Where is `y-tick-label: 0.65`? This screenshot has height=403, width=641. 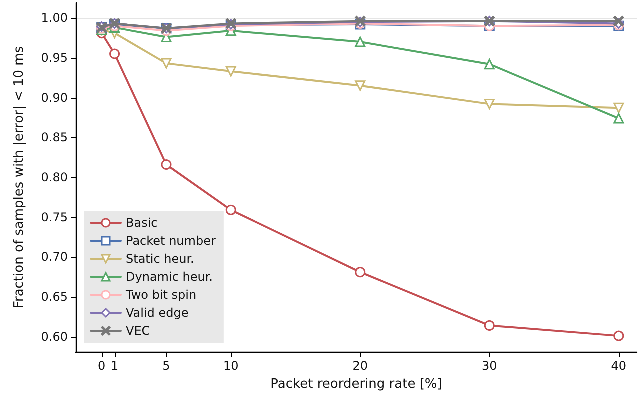
y-tick-label: 0.65 is located at coordinates (54, 297).